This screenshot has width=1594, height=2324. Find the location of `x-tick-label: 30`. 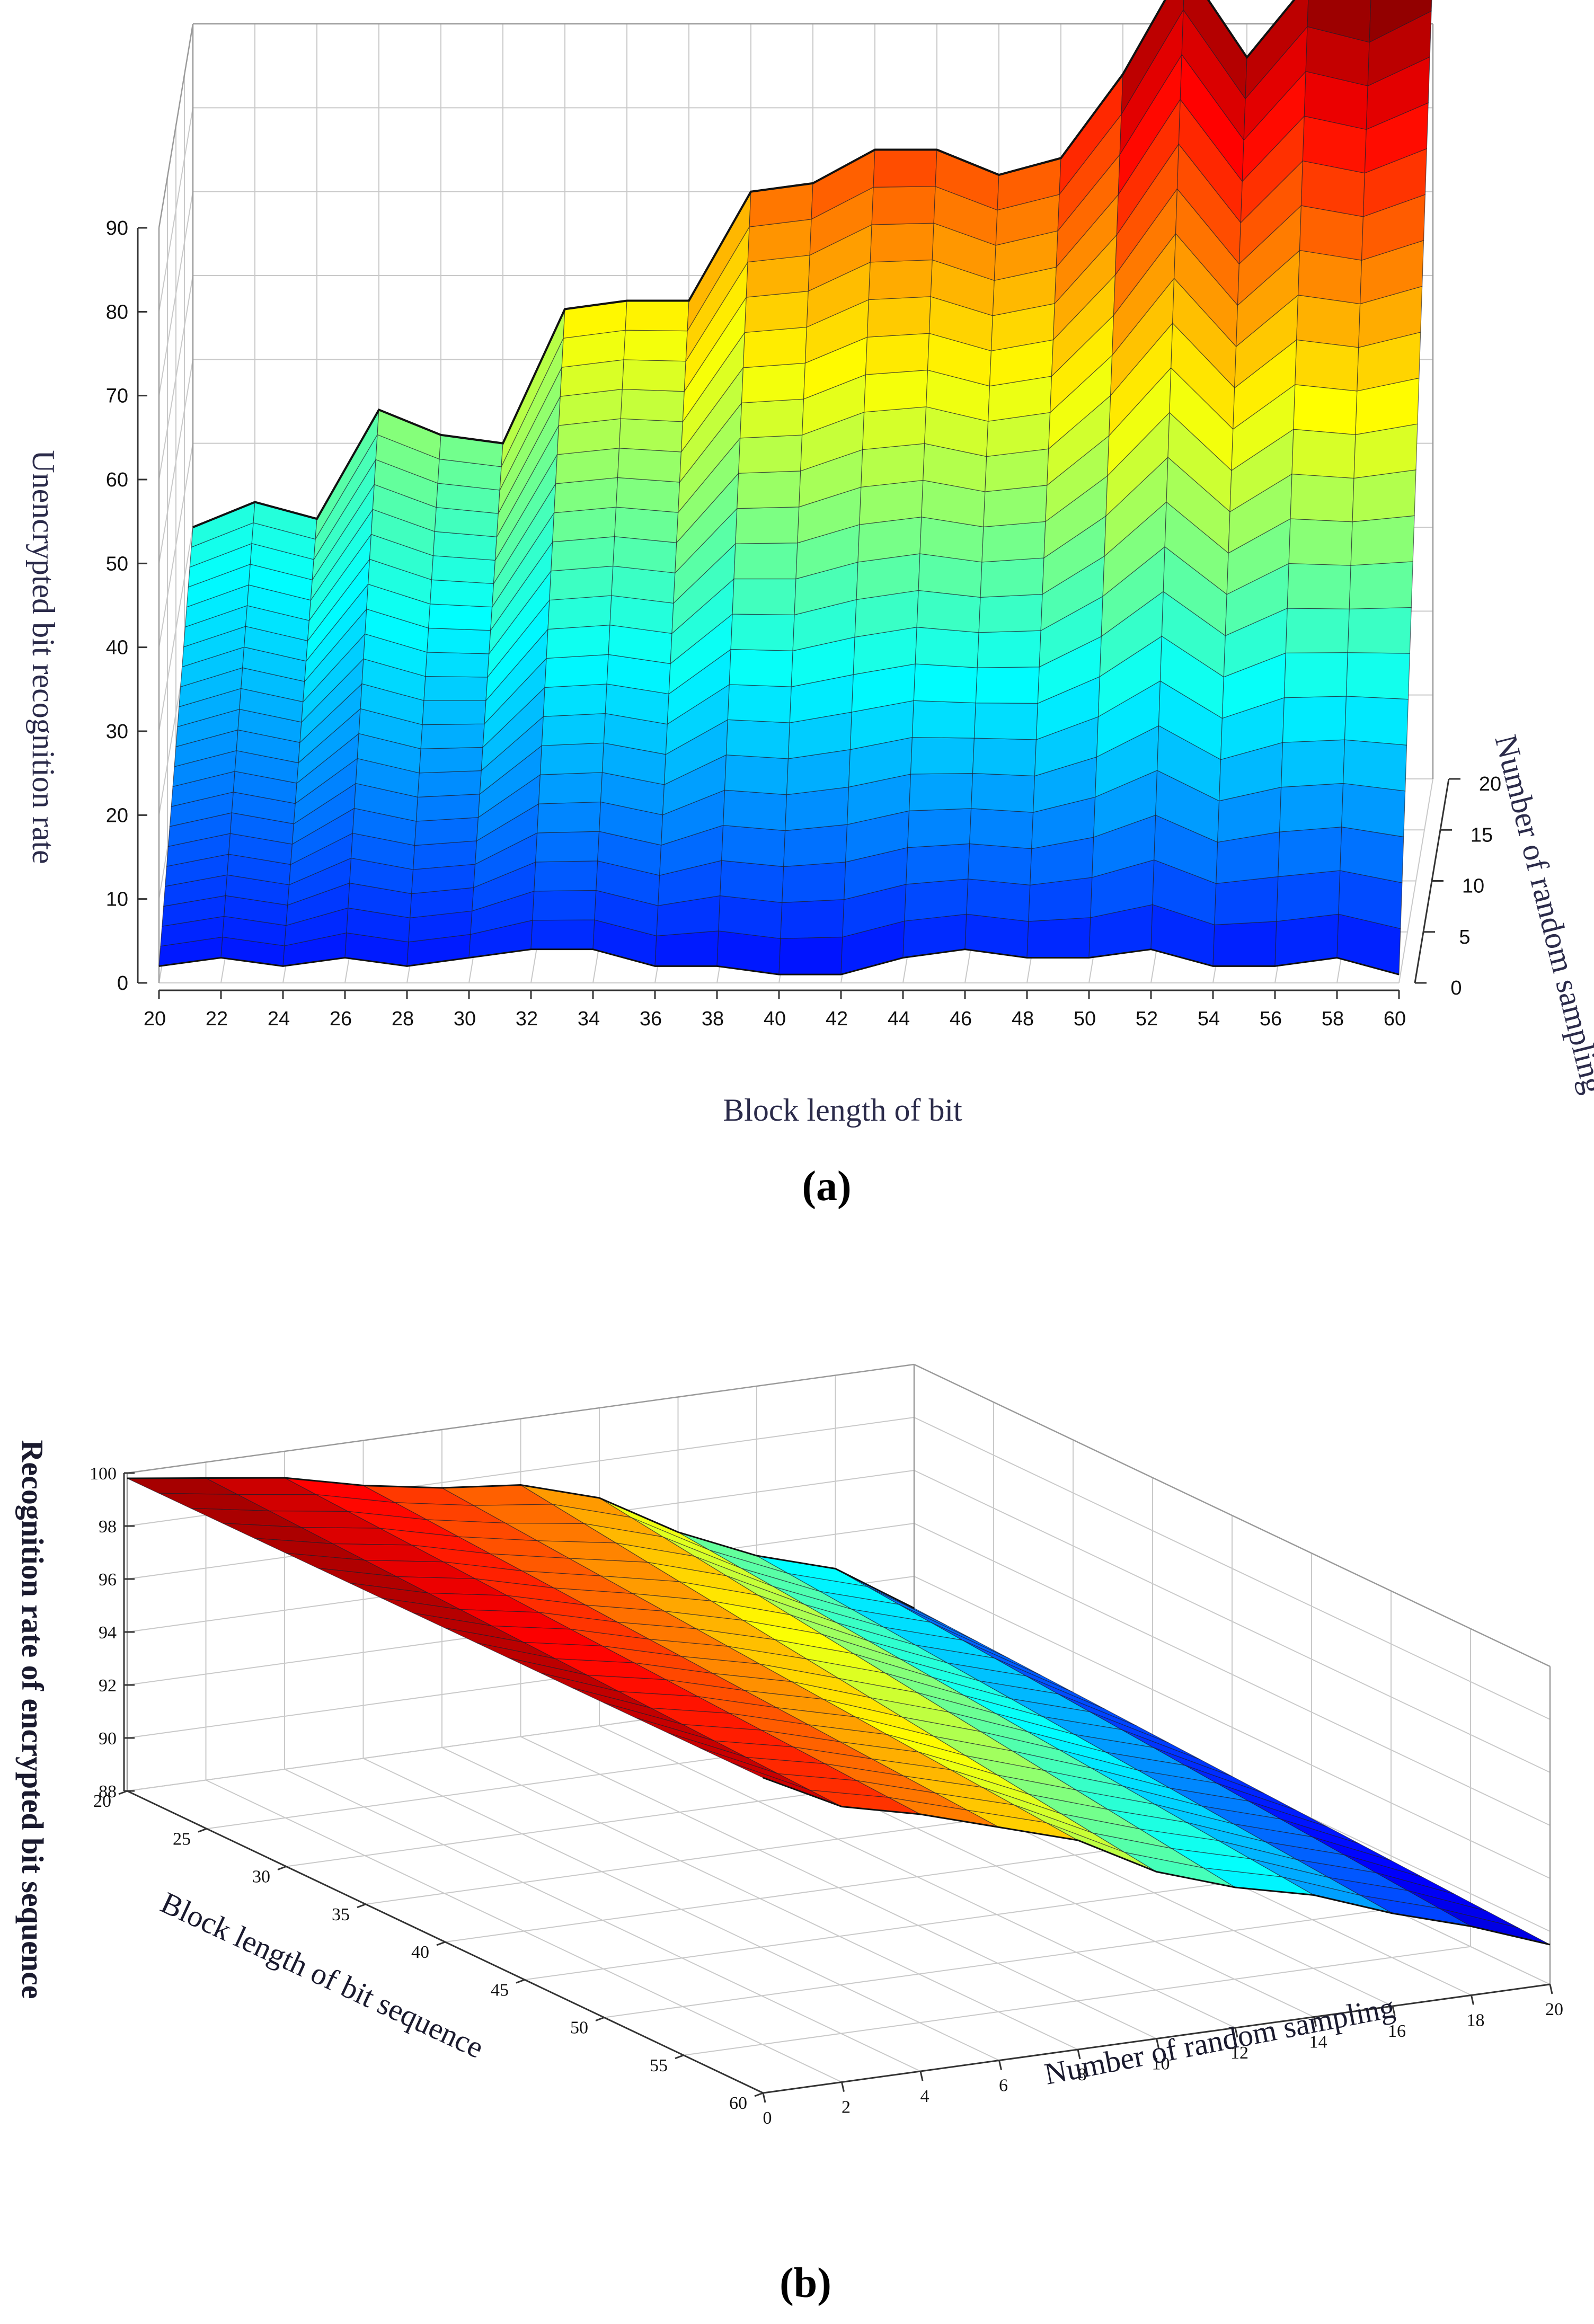

x-tick-label: 30 is located at coordinates (465, 1019).